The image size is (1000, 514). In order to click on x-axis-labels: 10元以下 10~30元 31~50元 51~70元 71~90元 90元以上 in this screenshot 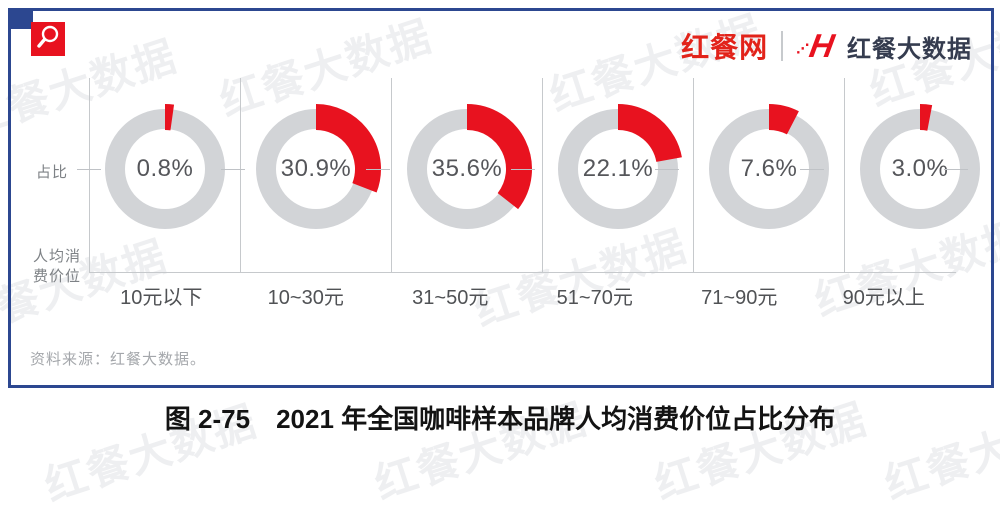, I will do `click(522, 295)`.